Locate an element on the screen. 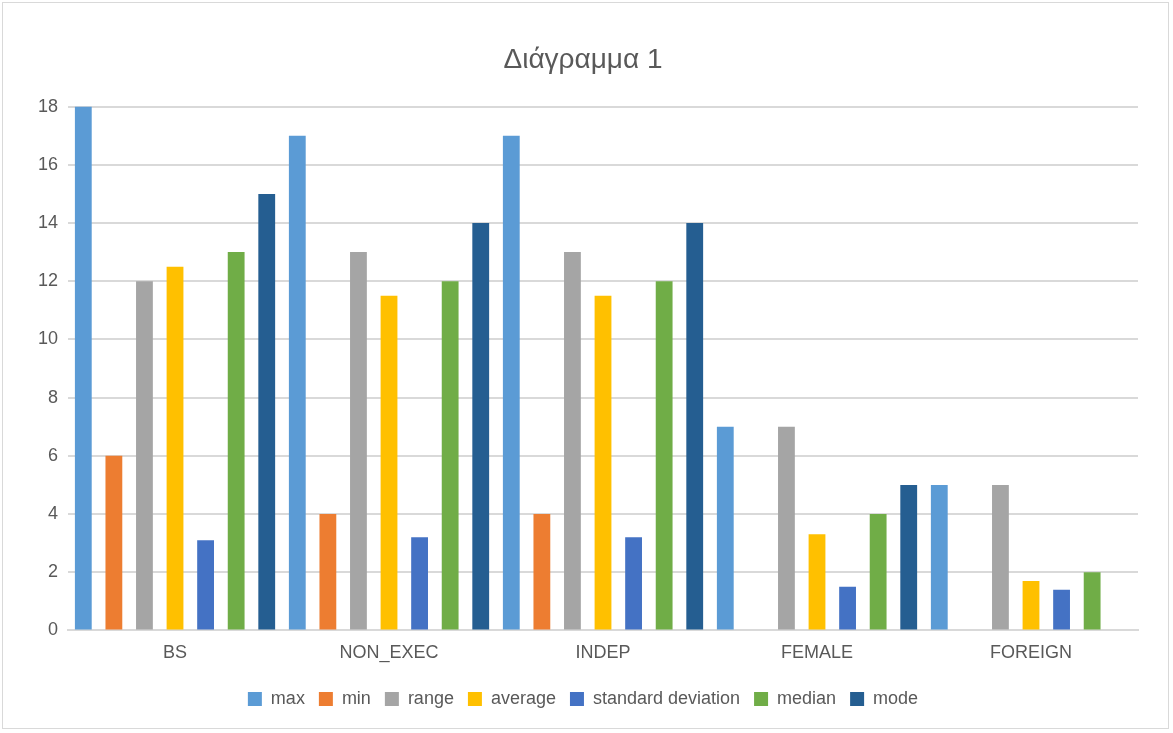 Image resolution: width=1173 pixels, height=733 pixels. y-tick-label: 6 is located at coordinates (53, 454).